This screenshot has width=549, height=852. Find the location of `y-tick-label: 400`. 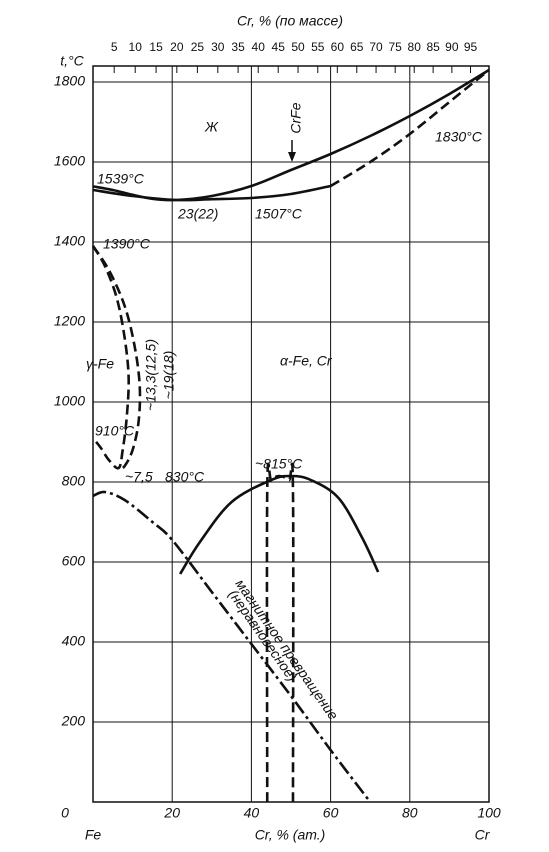

y-tick-label: 400 is located at coordinates (74, 641).